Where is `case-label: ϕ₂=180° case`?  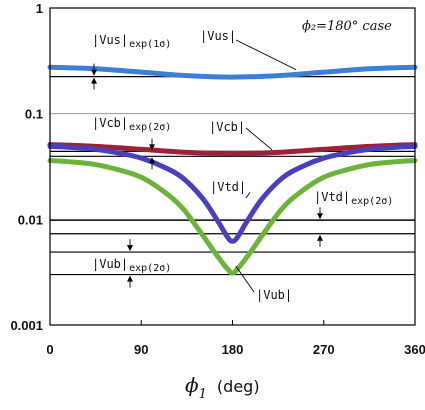
case-label: ϕ₂=180° case is located at coordinates (347, 26).